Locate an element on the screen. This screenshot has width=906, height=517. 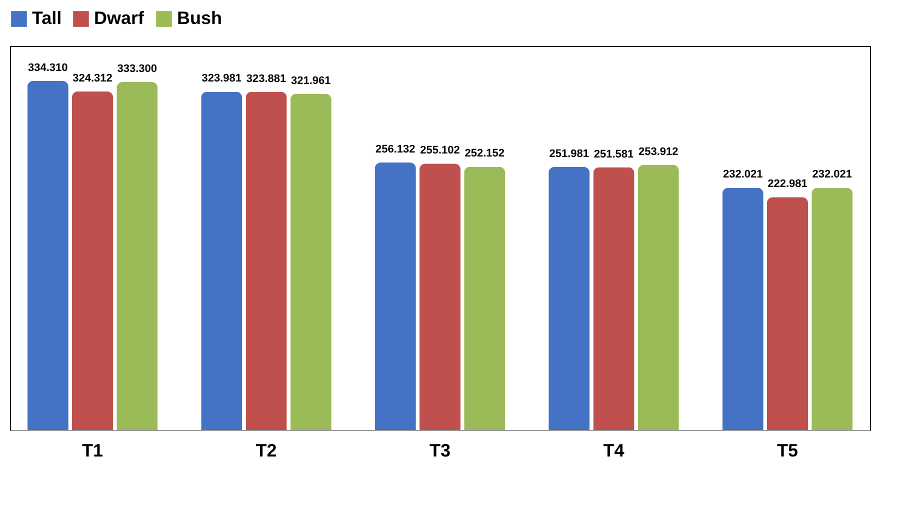
data-label: 323.981 is located at coordinates (222, 78).